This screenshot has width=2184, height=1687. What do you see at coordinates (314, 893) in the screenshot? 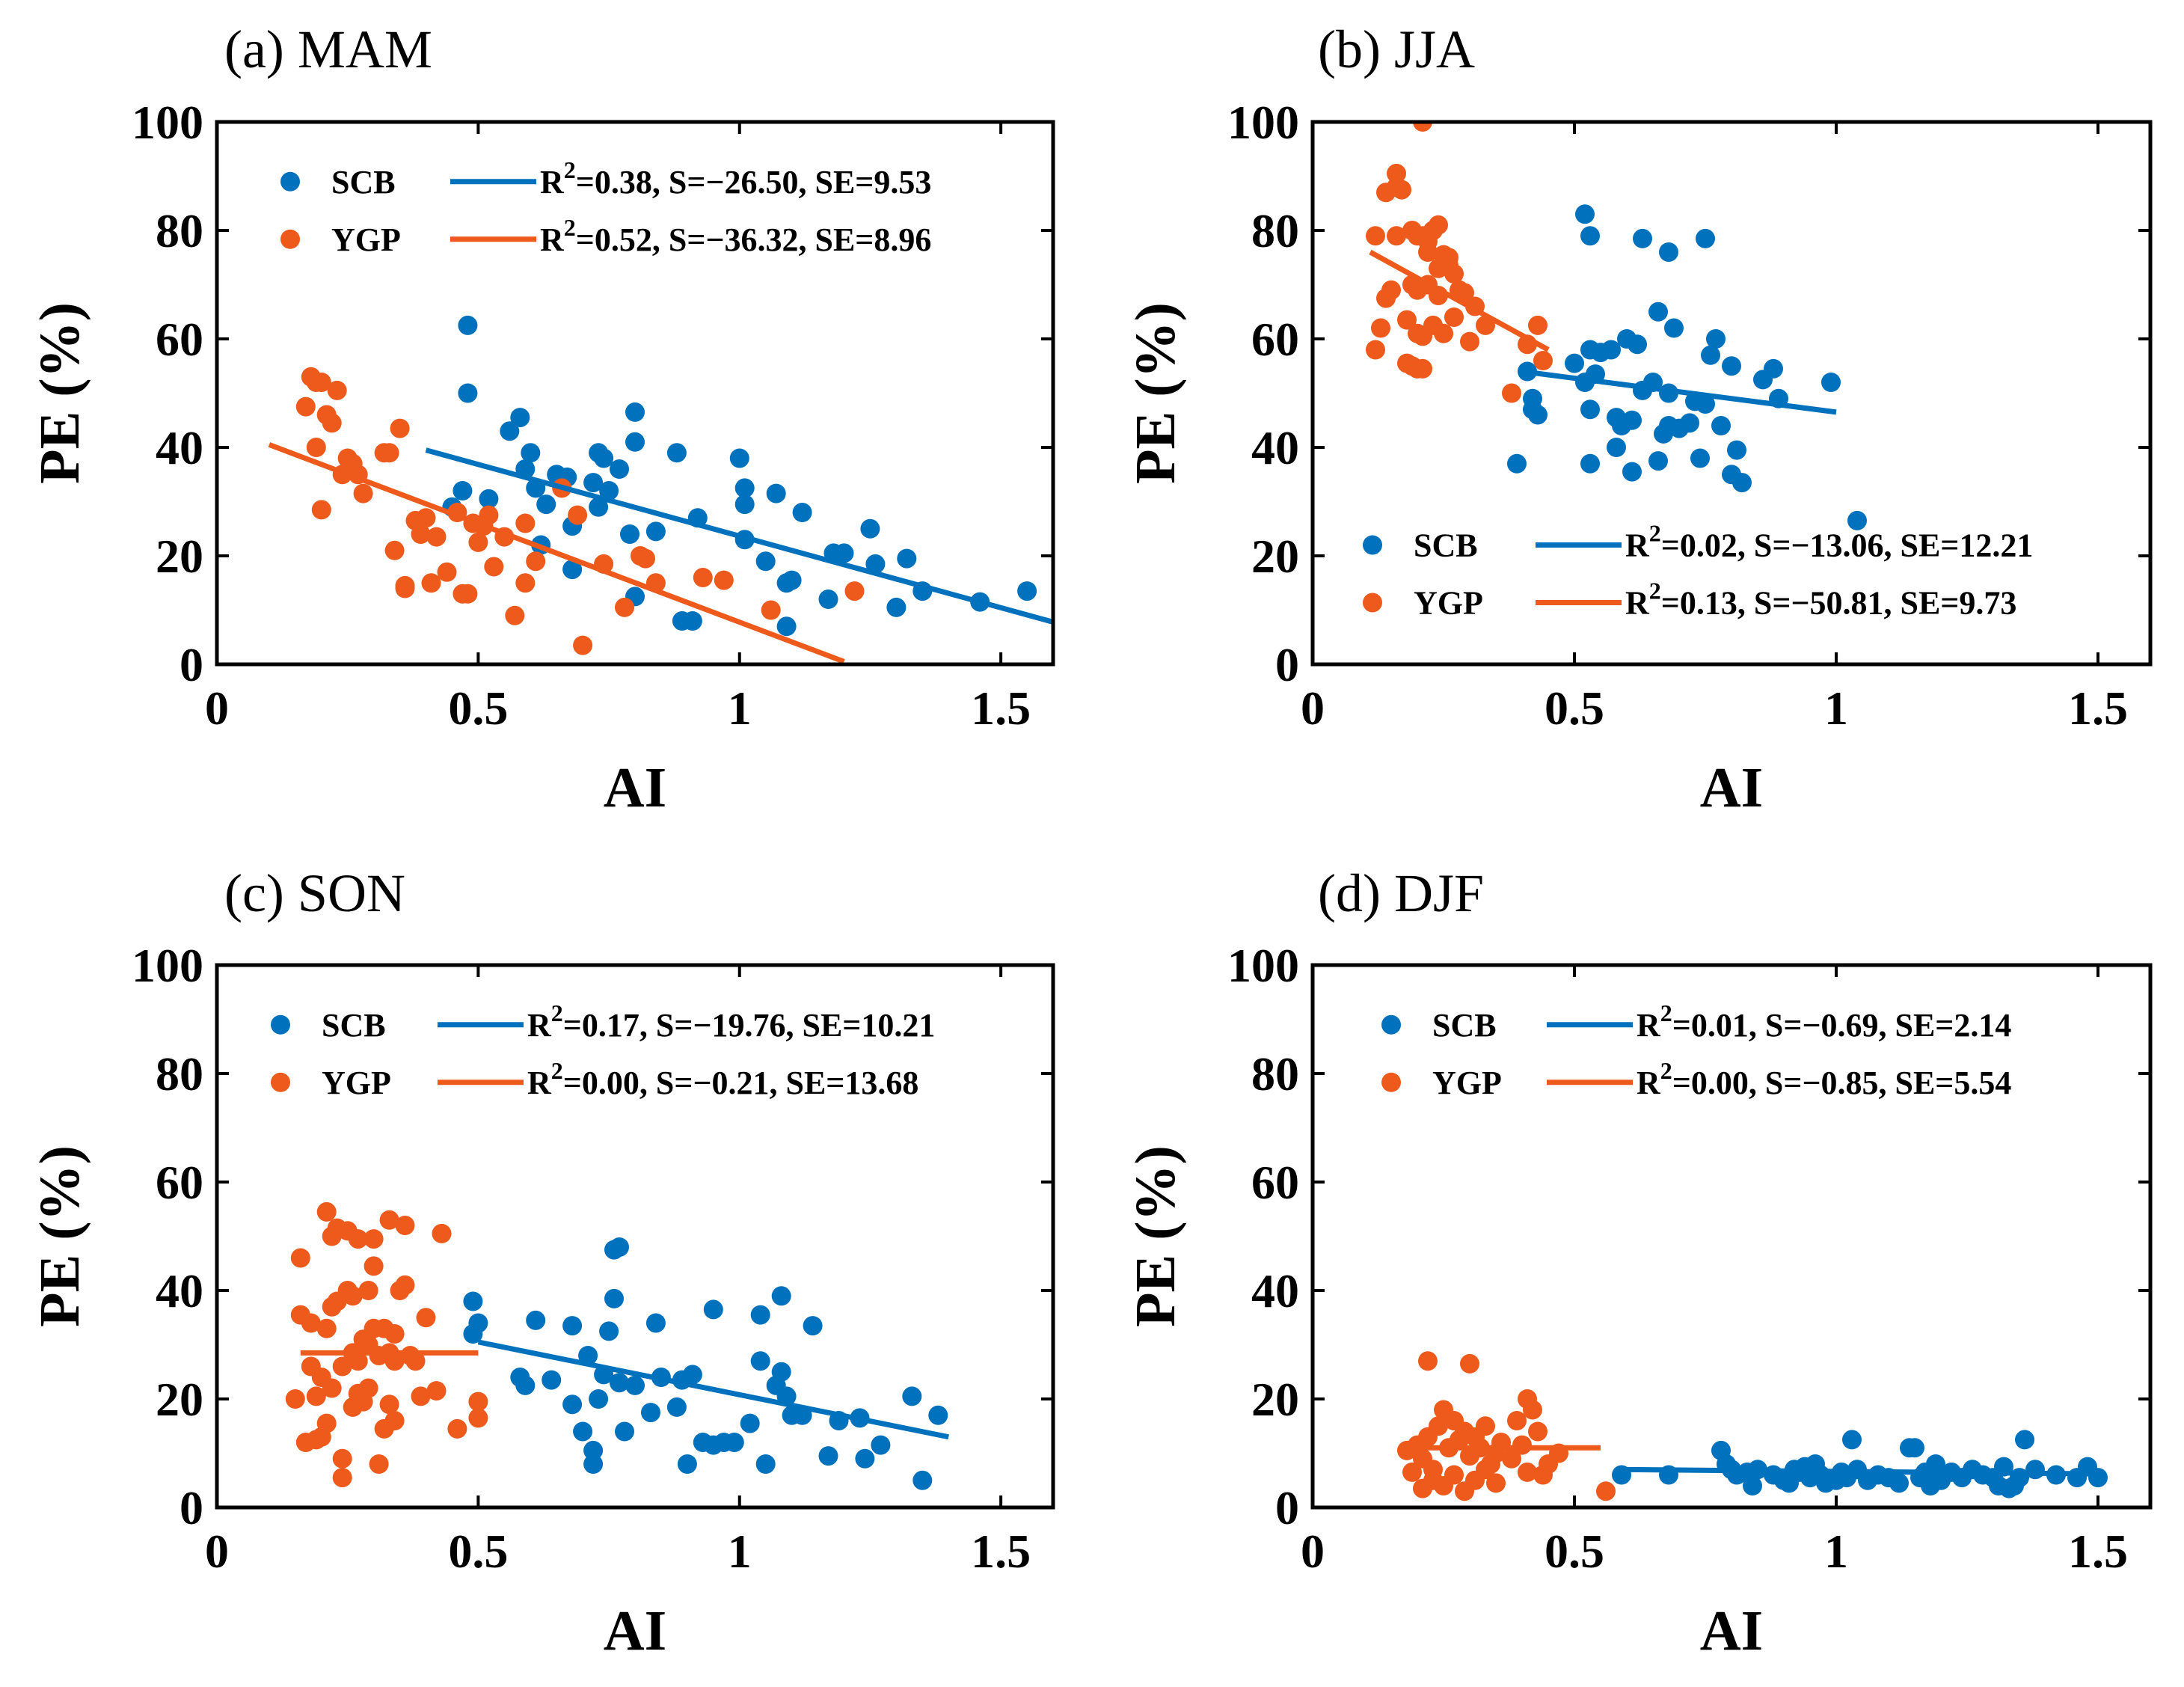
I see `chart-title: (c) SON` at bounding box center [314, 893].